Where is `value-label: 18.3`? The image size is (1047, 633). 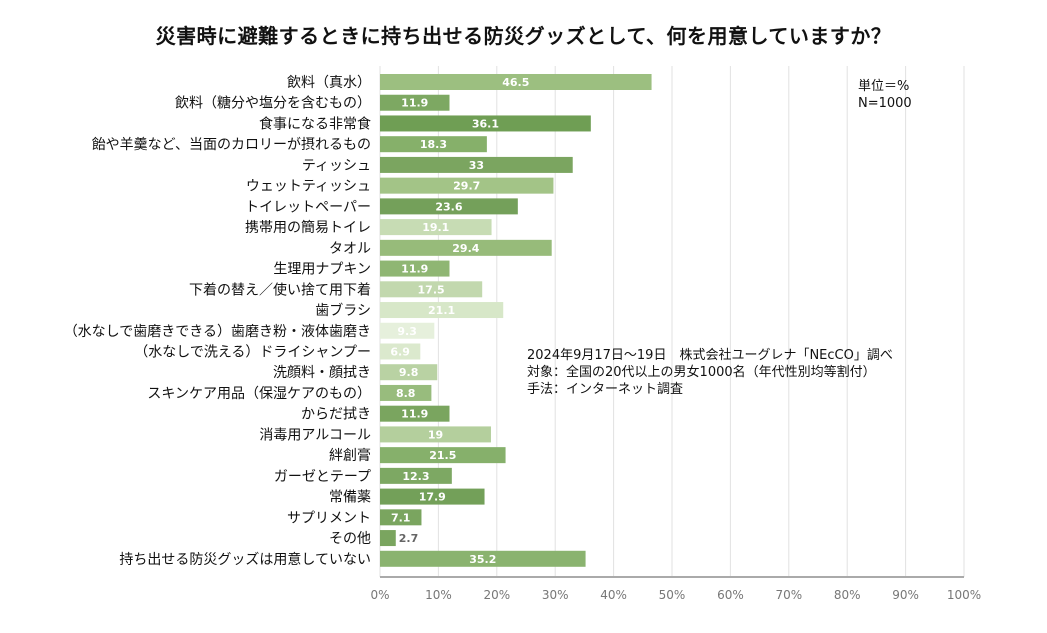
value-label: 18.3 is located at coordinates (433, 144).